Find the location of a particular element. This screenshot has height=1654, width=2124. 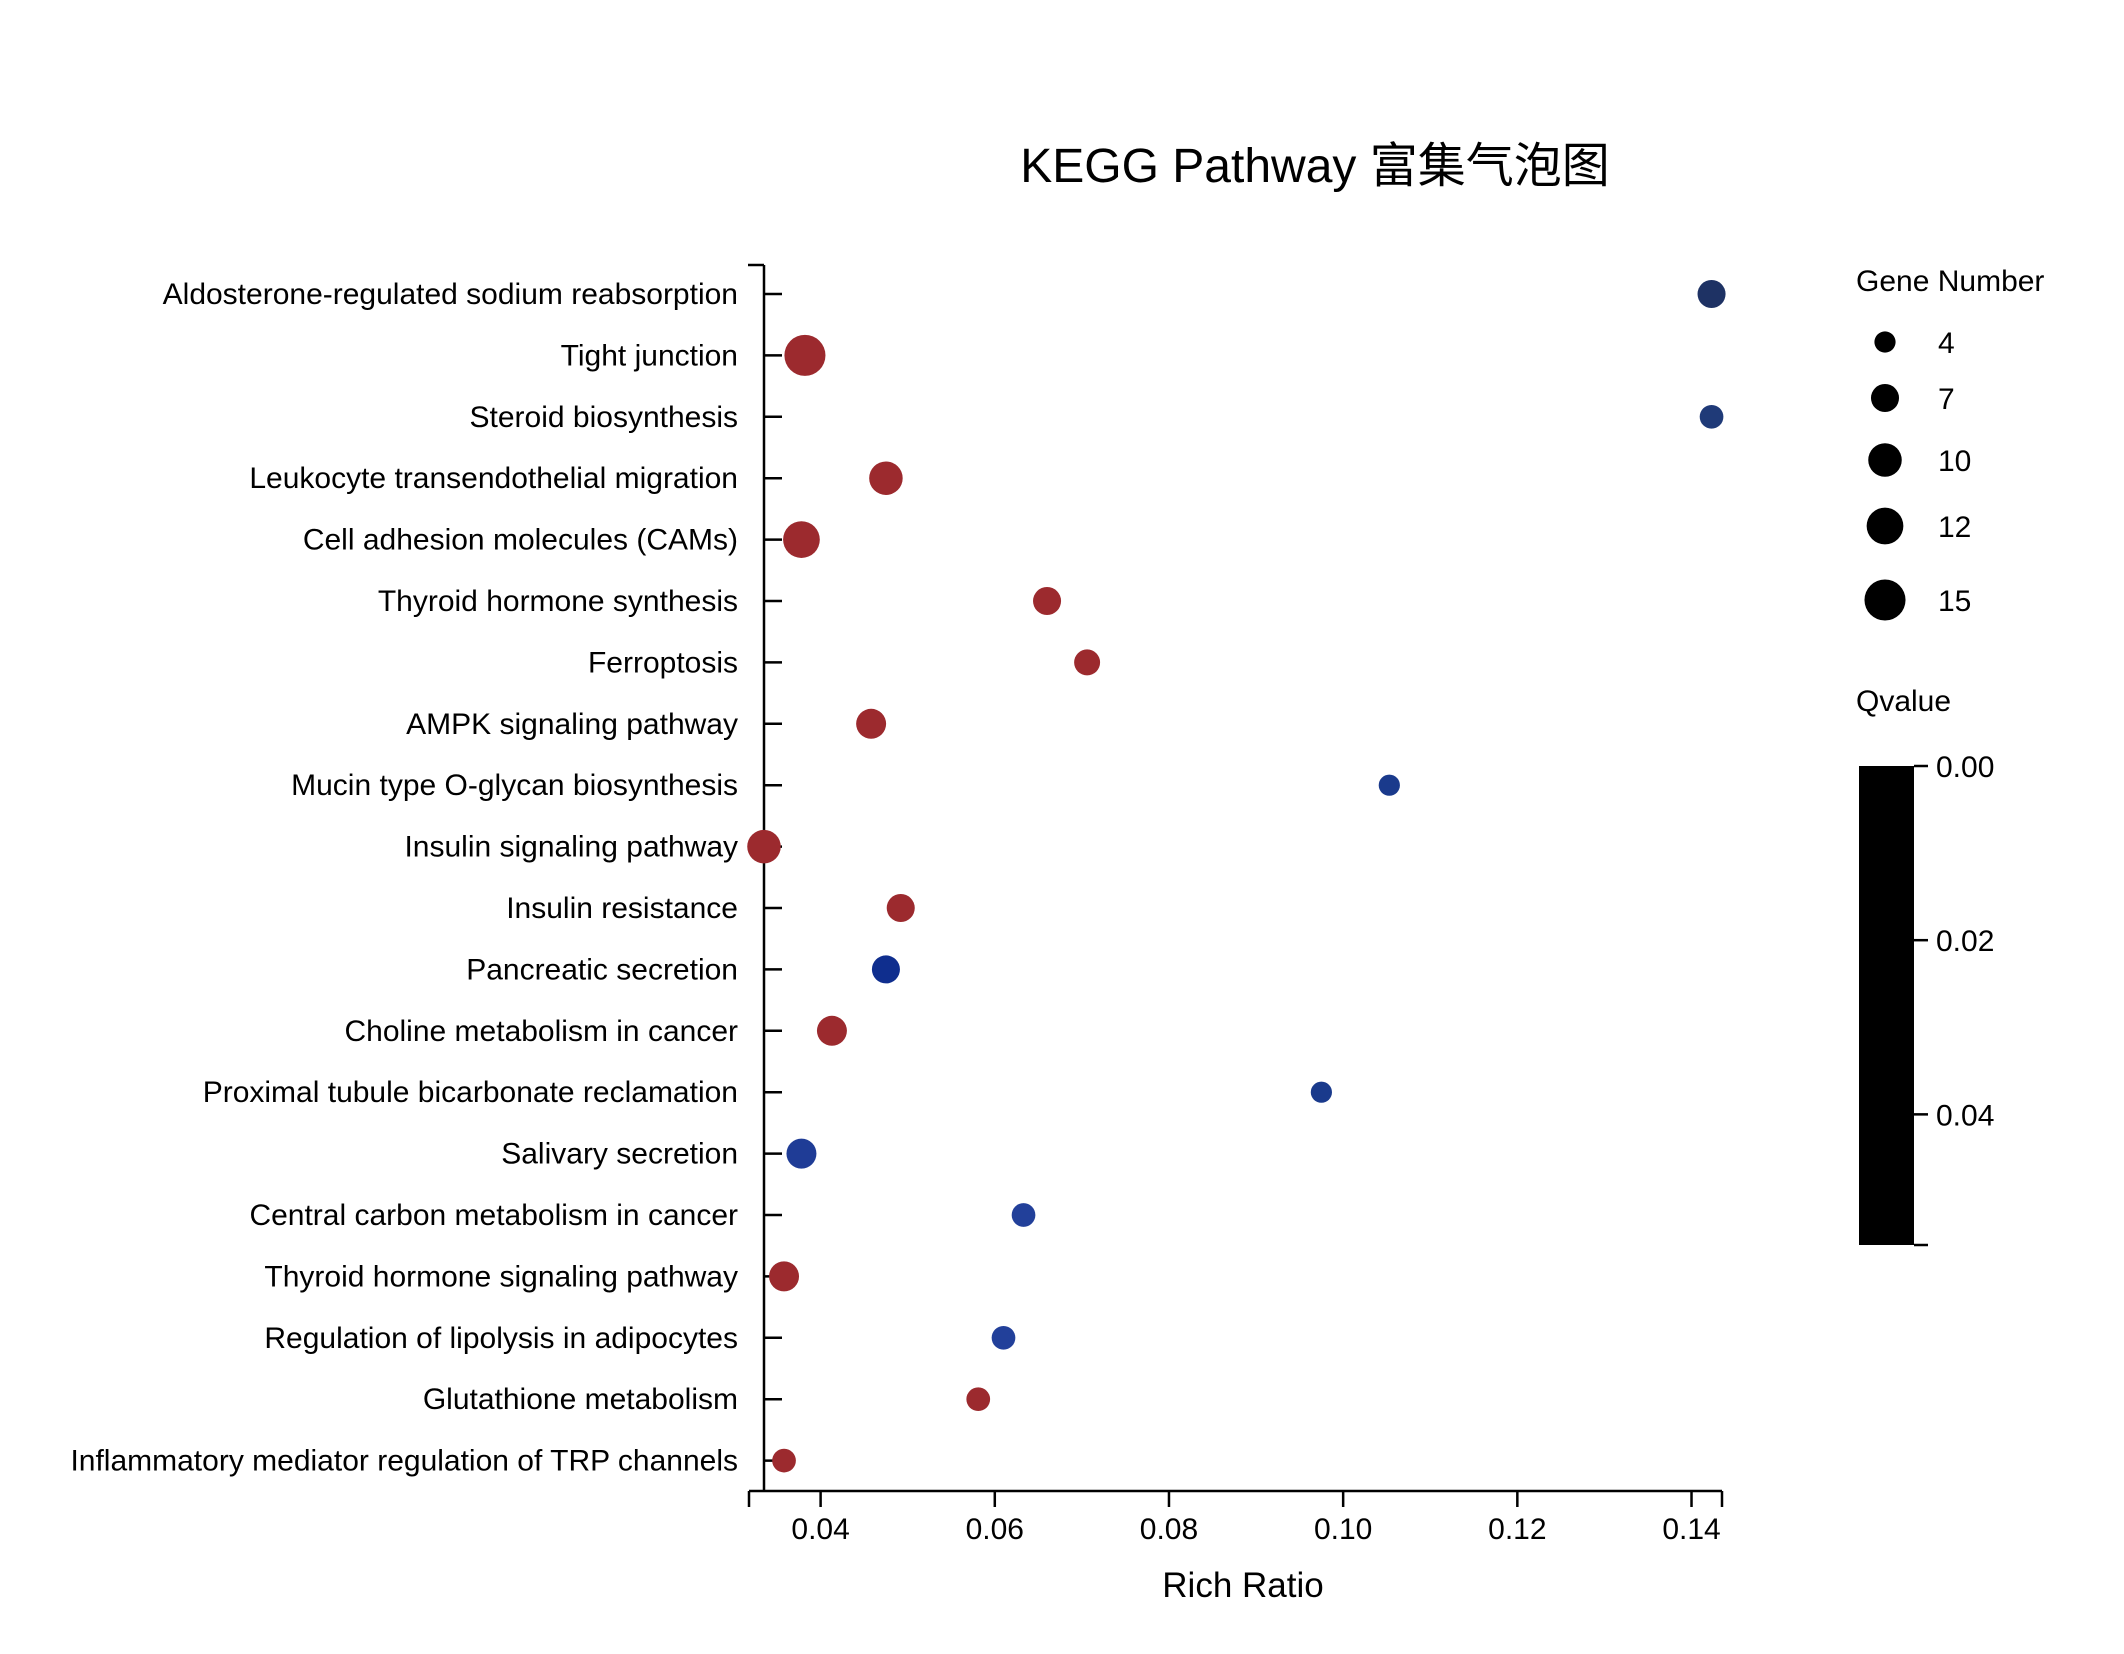

size-legend-label: 7 is located at coordinates (1946, 399).